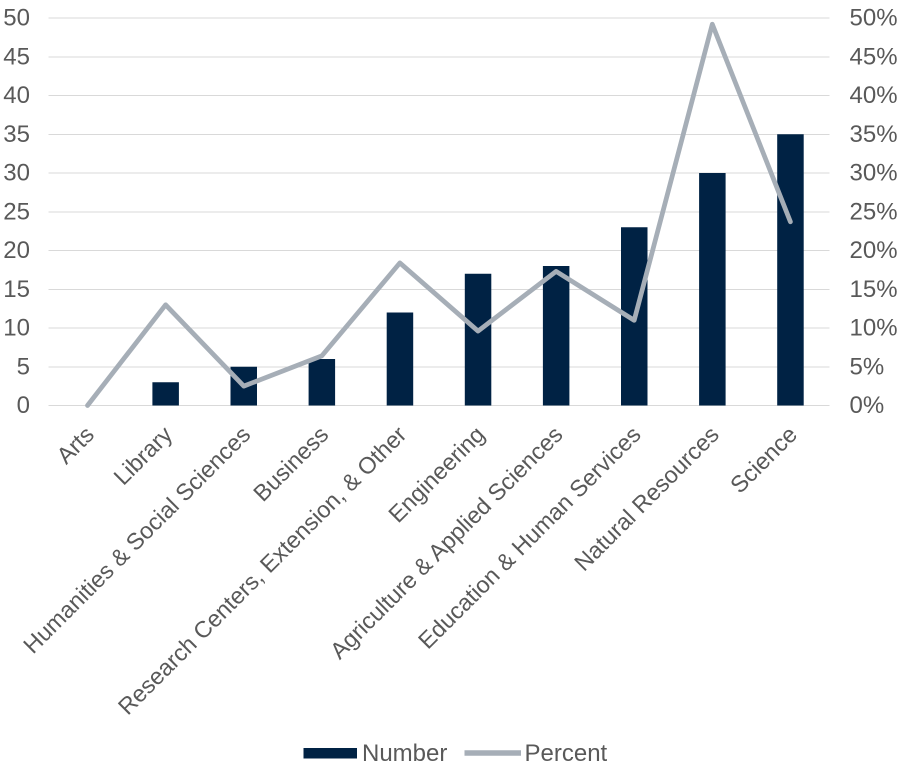 This screenshot has height=771, width=901. What do you see at coordinates (874, 250) in the screenshot?
I see `svg-text: 20%` at bounding box center [874, 250].